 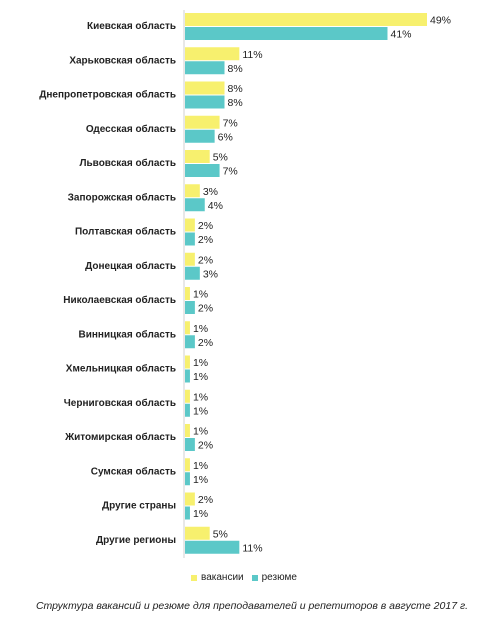 What do you see at coordinates (210, 192) in the screenshot?
I see `data-label-vacancies: 3%` at bounding box center [210, 192].